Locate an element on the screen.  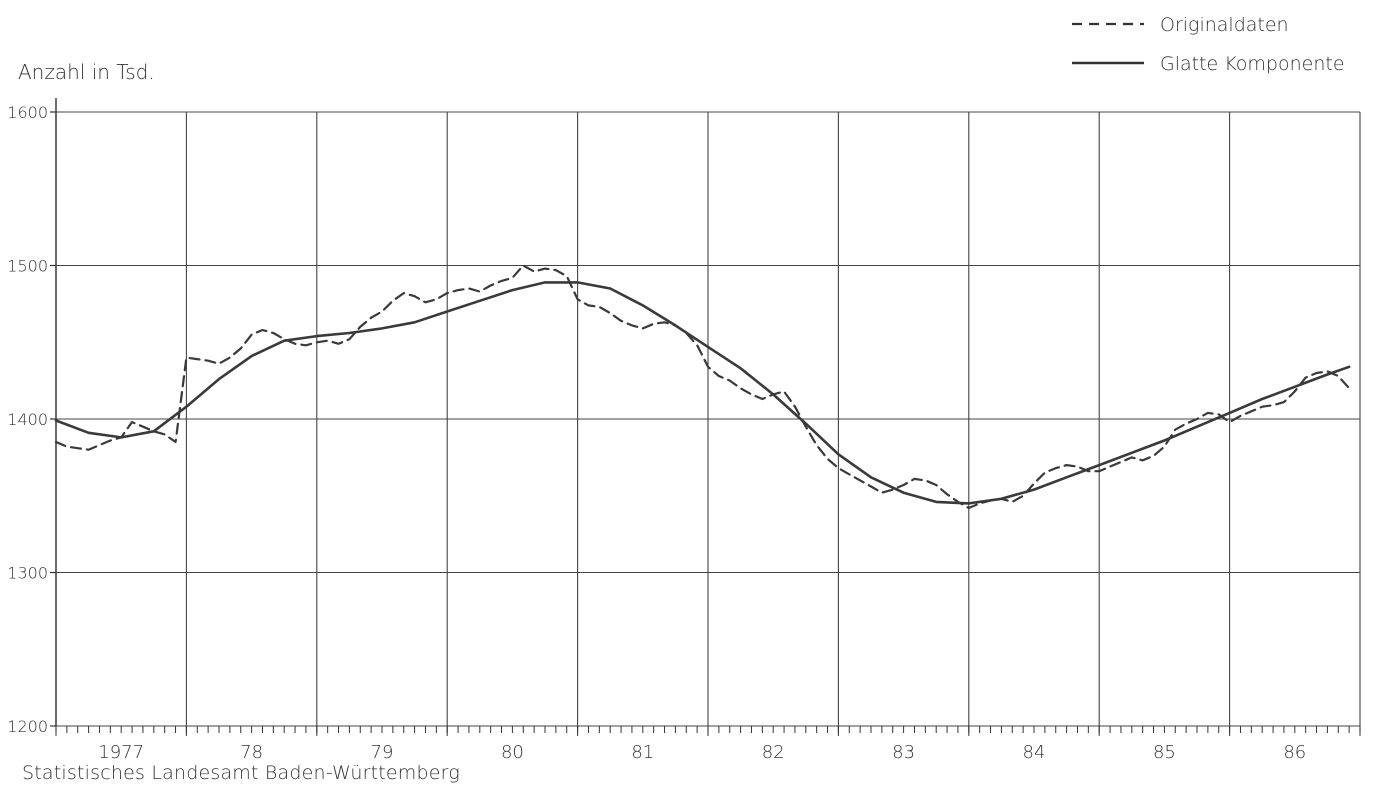
legend-label-glatte-komponente: Glatte Komponente is located at coordinates (1252, 64).